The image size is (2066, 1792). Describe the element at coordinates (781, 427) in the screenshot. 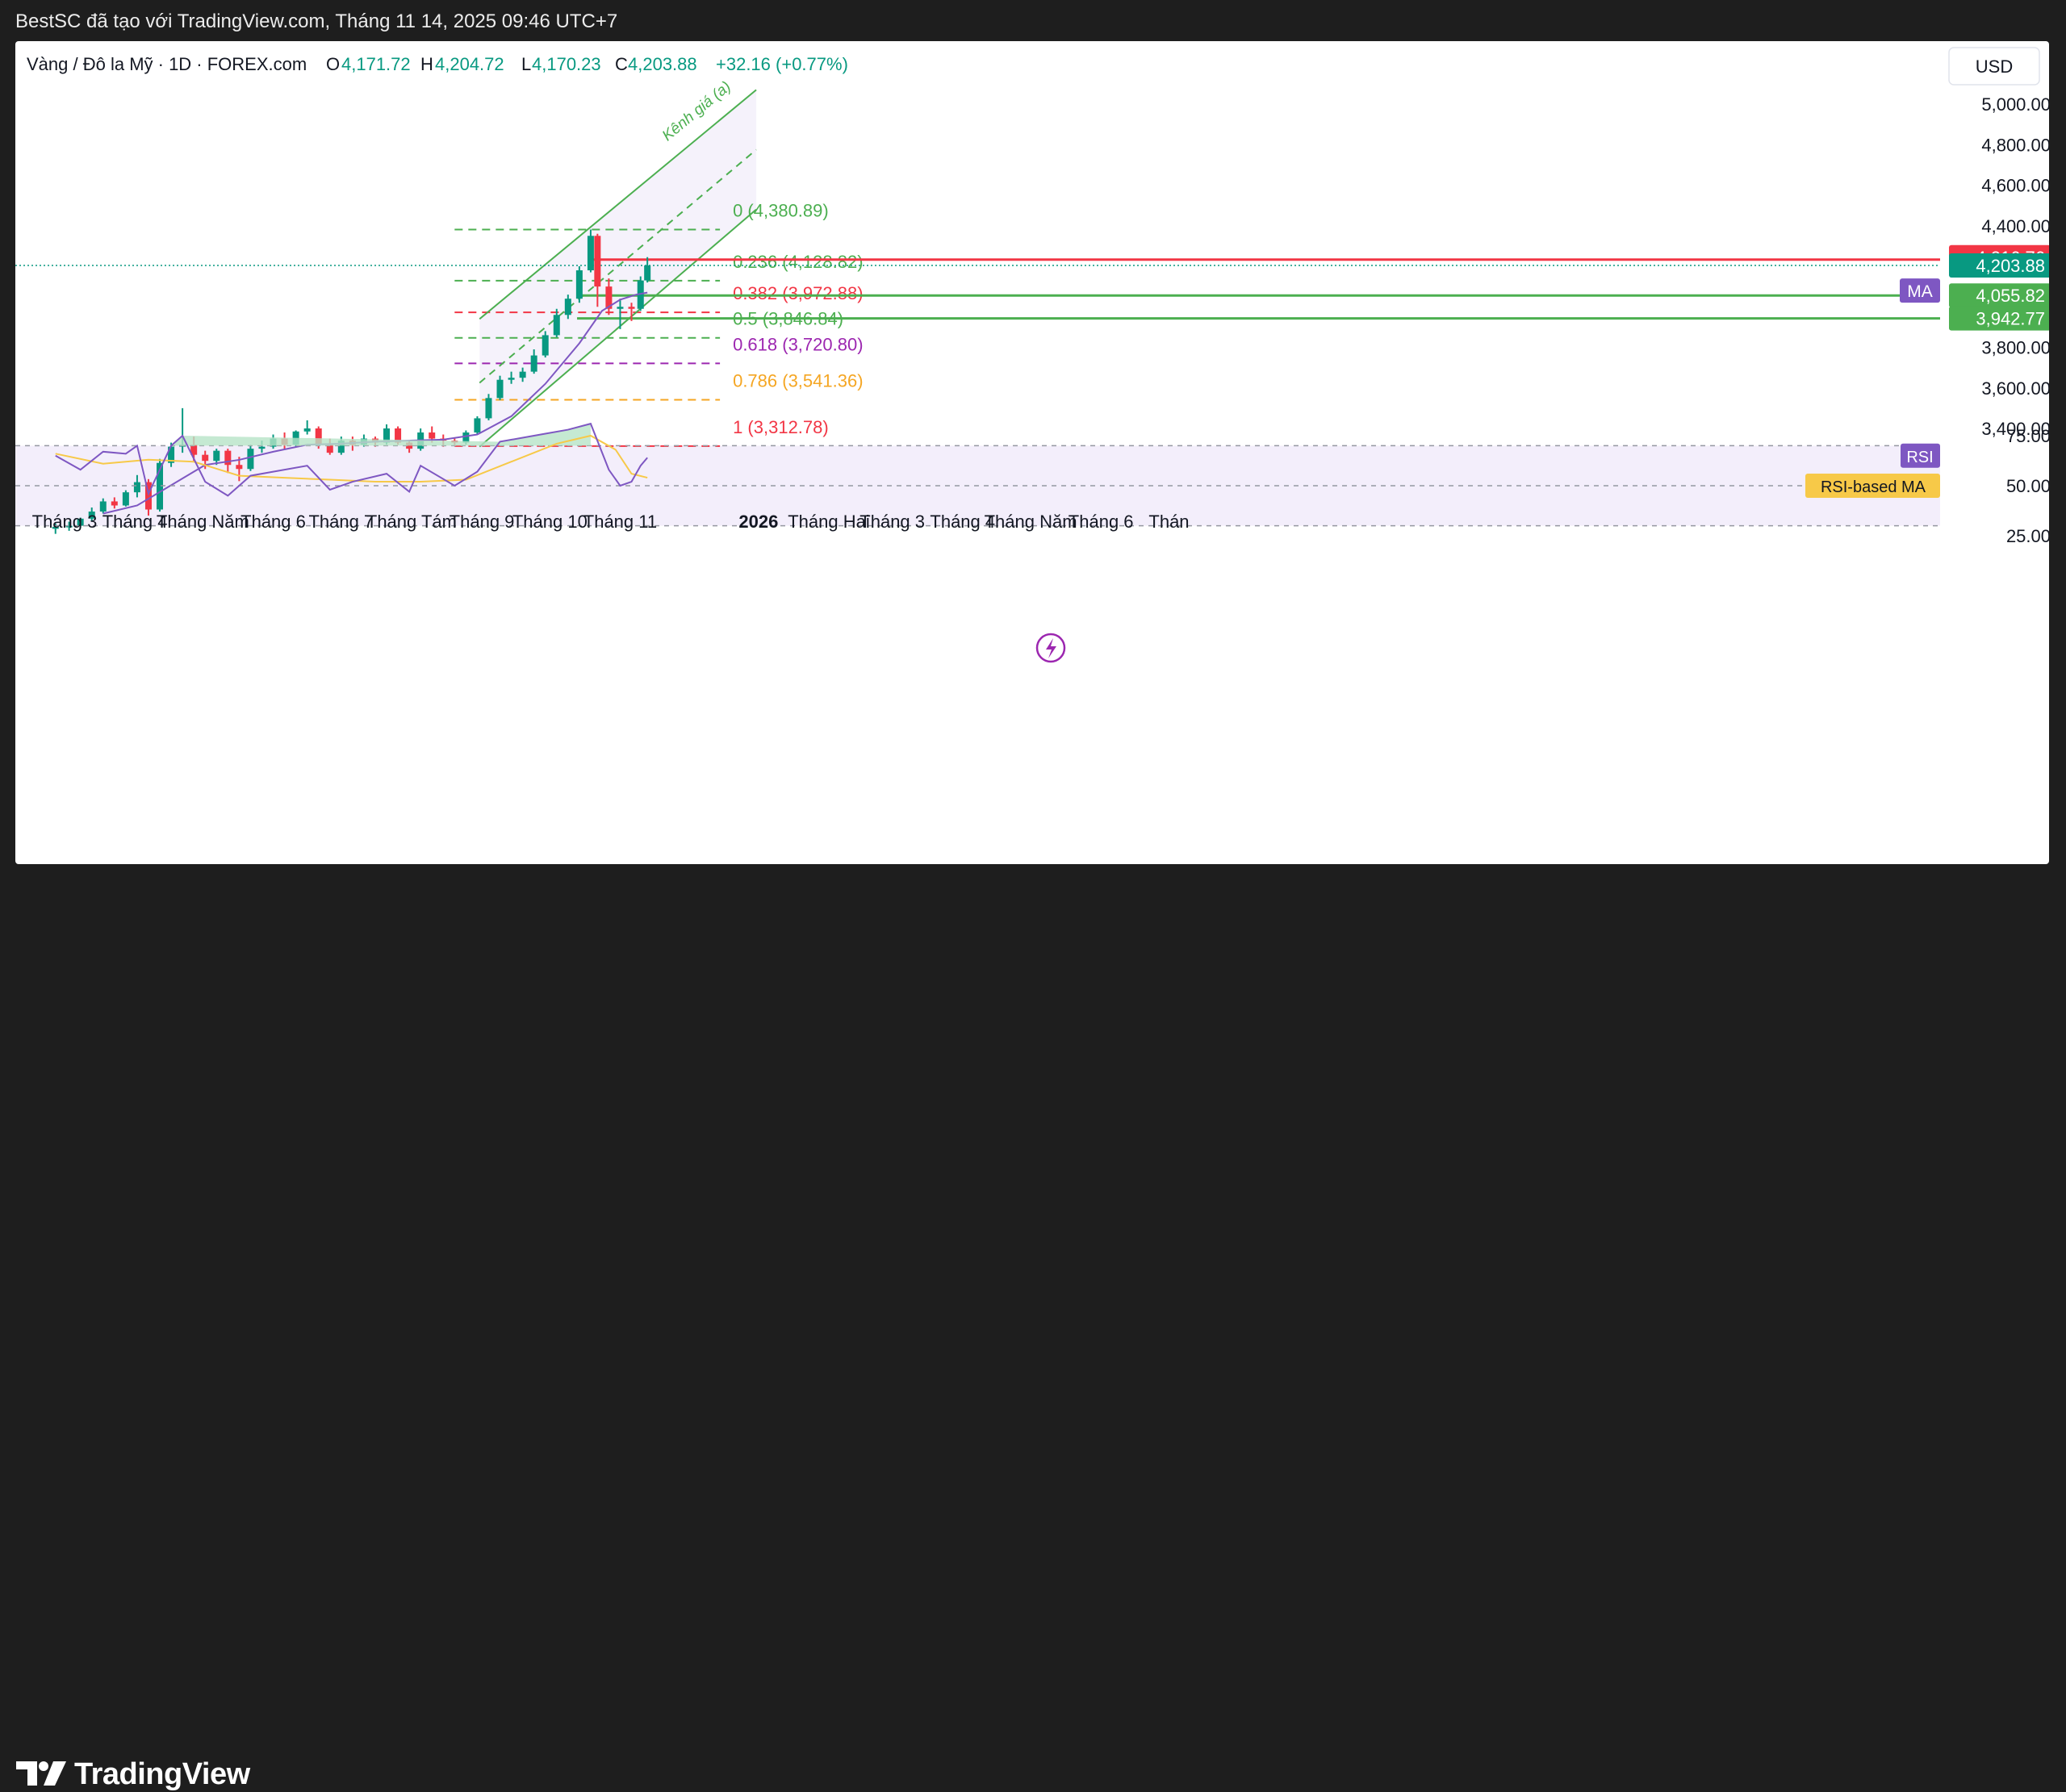

I see `fib-level-label: 1 (3,312.78)` at that location.